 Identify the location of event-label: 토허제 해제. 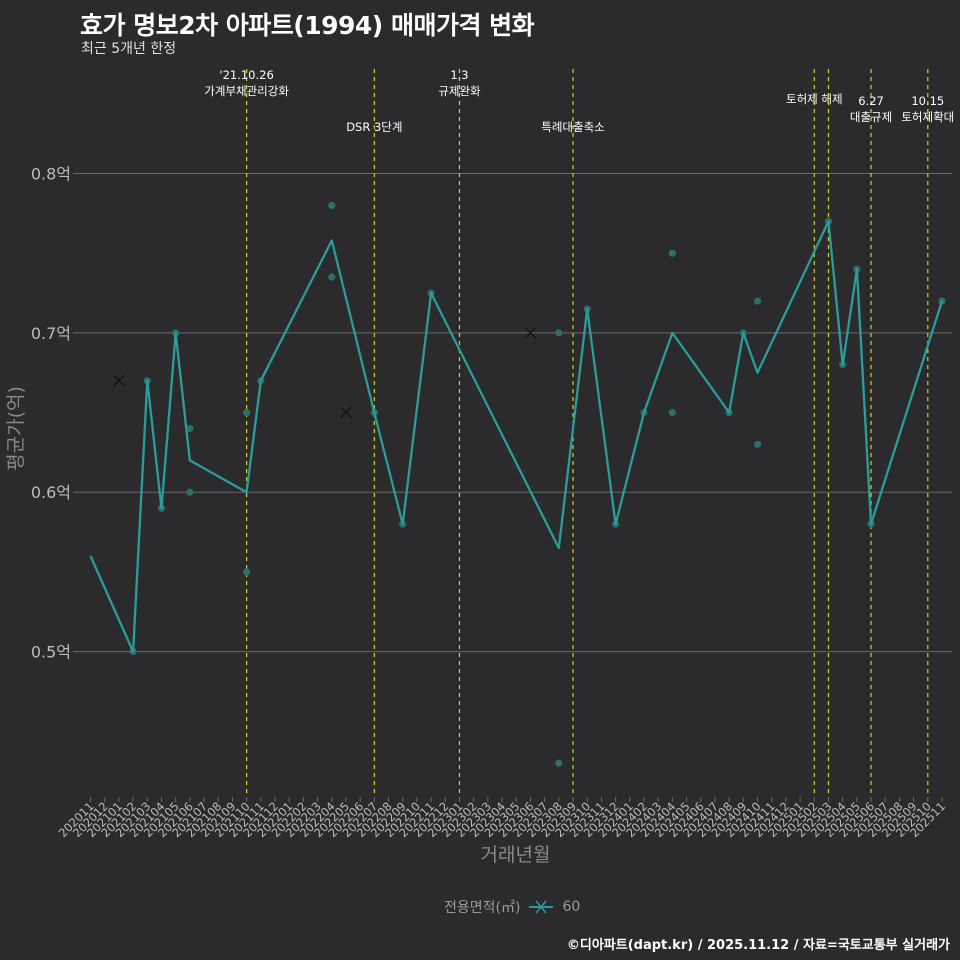
(814, 99).